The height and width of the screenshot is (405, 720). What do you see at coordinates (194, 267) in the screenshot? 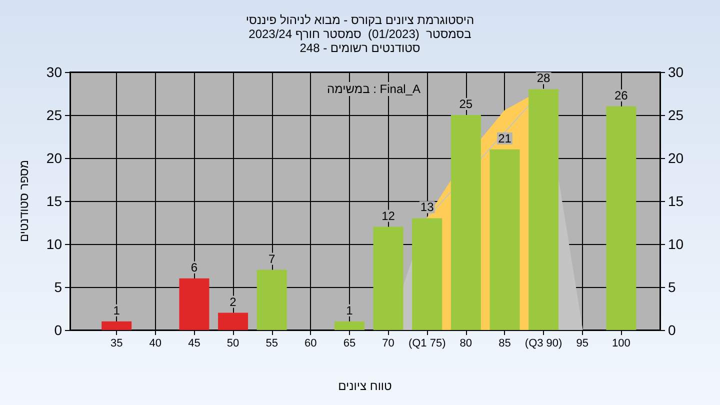
I see `data-label: 6` at bounding box center [194, 267].